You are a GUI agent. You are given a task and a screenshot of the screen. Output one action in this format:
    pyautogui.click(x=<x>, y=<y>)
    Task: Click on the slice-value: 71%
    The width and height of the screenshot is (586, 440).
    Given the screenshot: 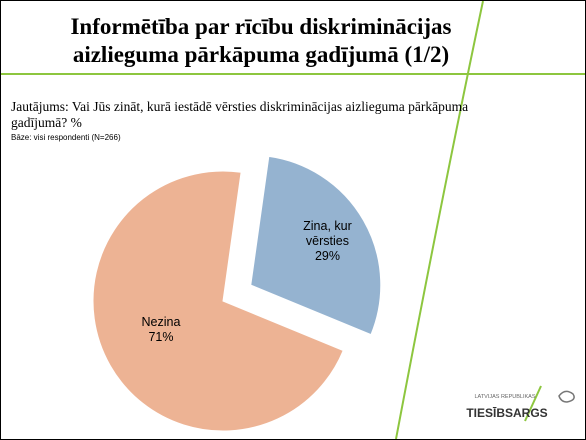 What is the action you would take?
    pyautogui.click(x=161, y=336)
    